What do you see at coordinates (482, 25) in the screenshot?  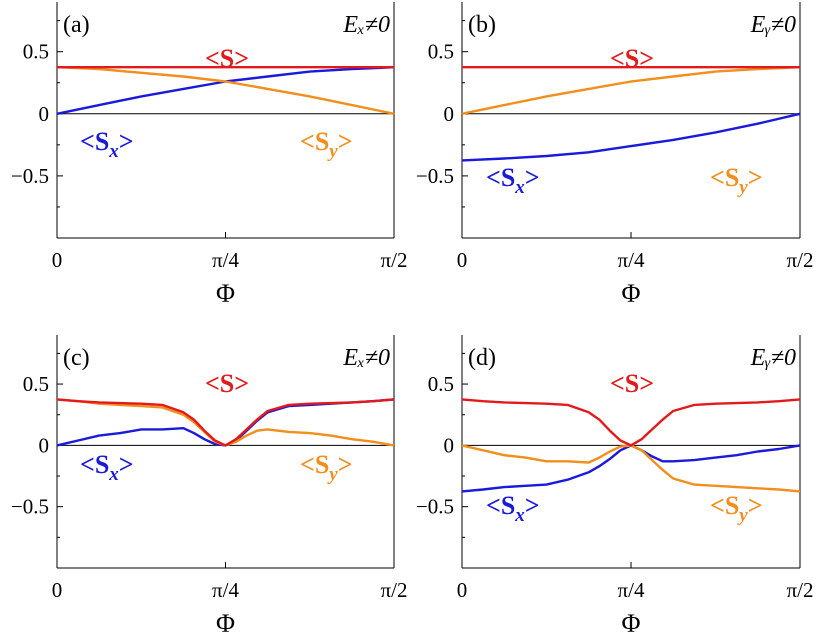 I see `panel-label: (b)` at bounding box center [482, 25].